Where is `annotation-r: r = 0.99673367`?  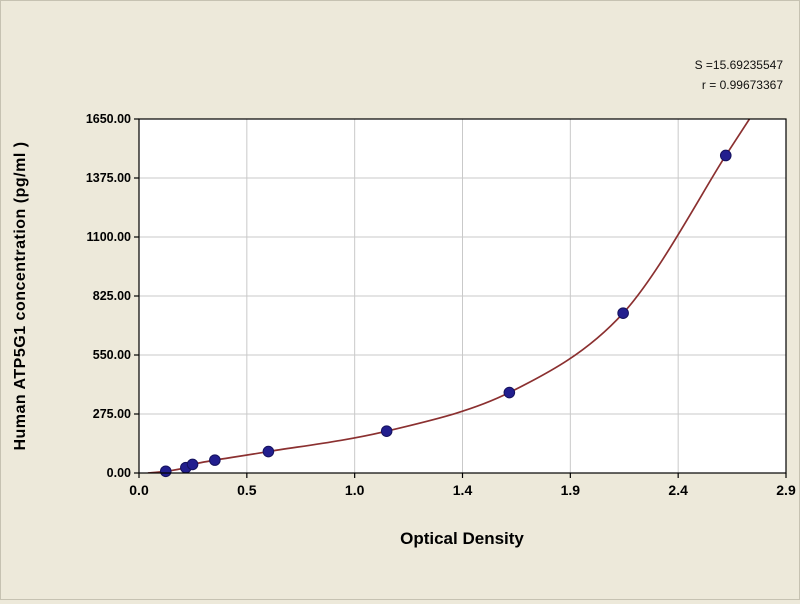
annotation-r: r = 0.99673367 is located at coordinates (742, 85).